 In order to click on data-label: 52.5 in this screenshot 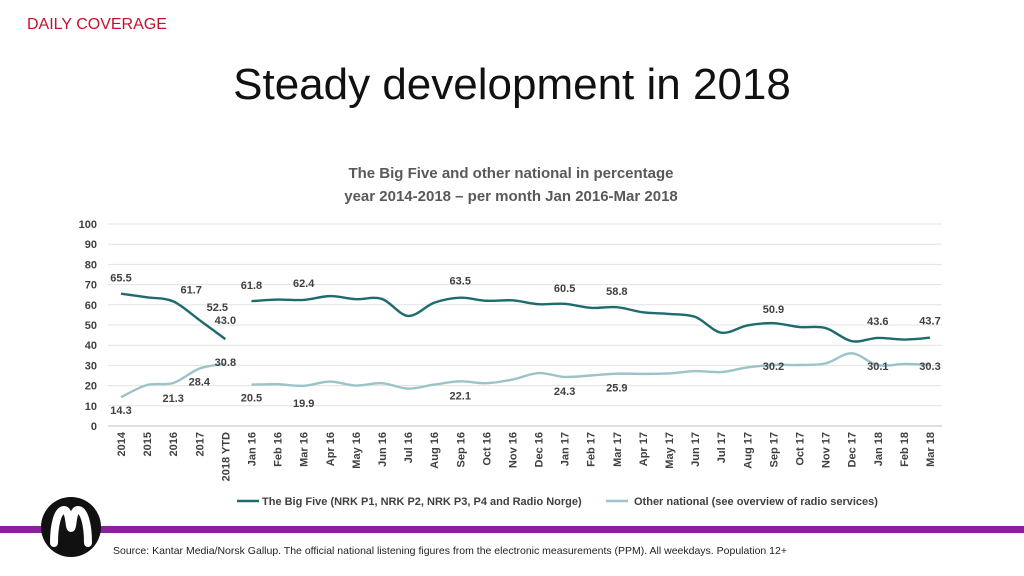, I will do `click(217, 308)`.